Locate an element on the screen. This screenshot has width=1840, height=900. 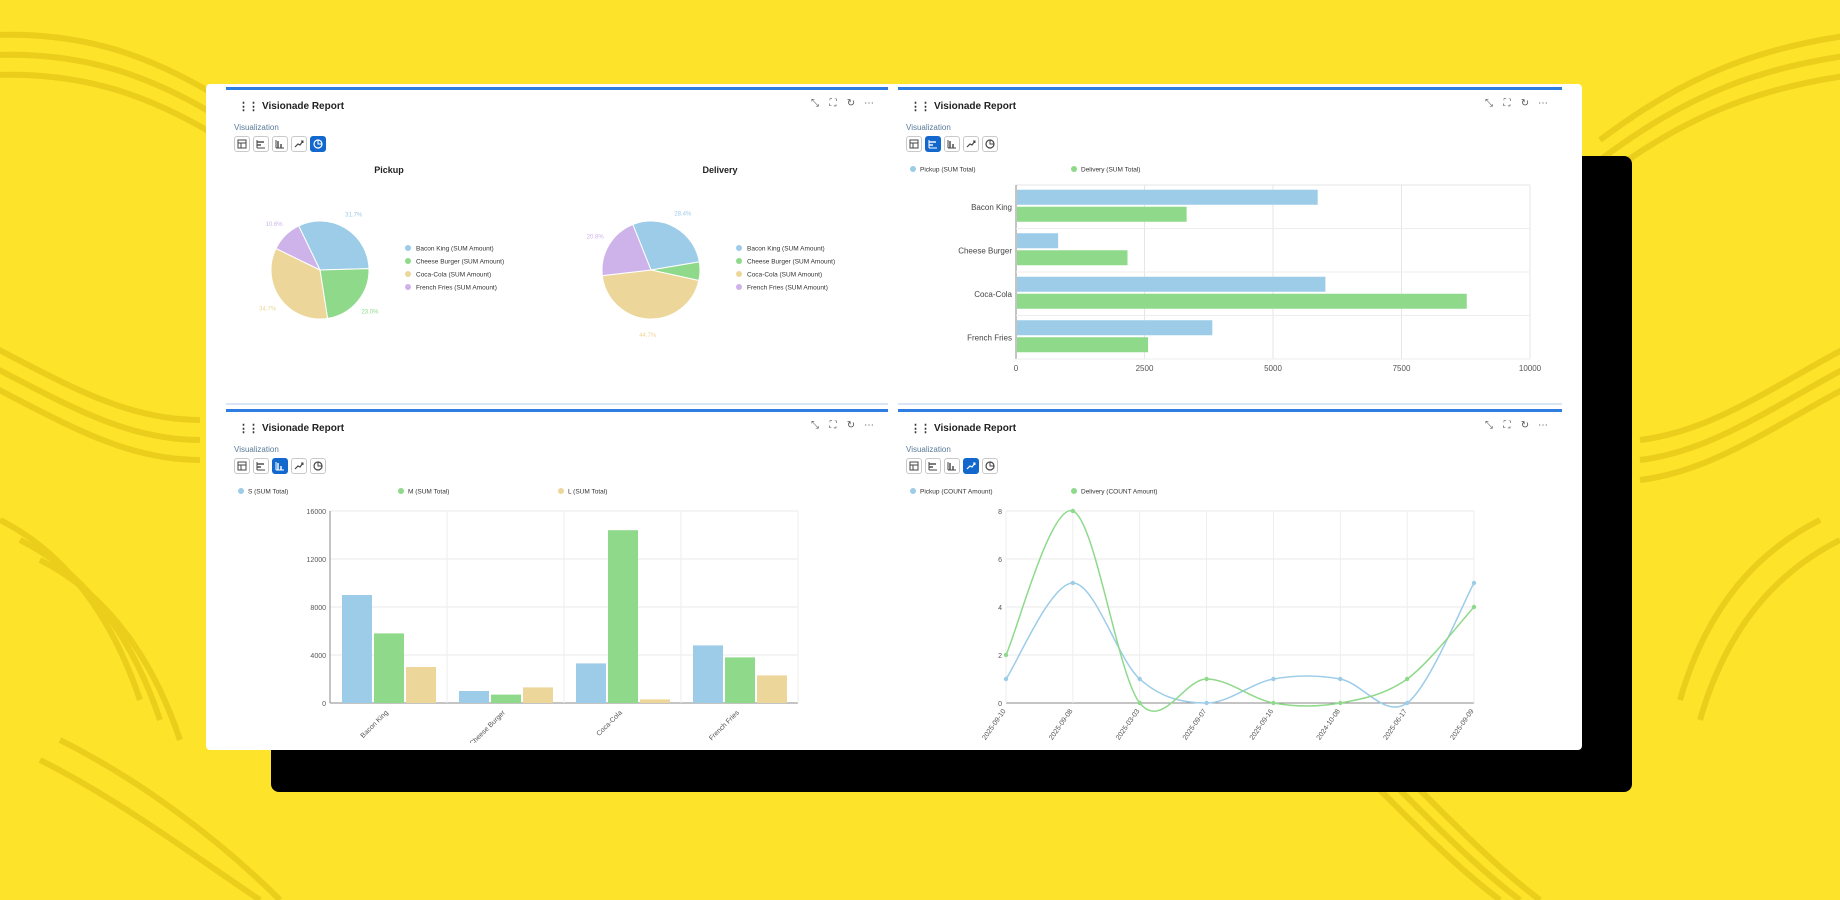
legend-item: Pickup (SUM Total) is located at coordinates (948, 170).